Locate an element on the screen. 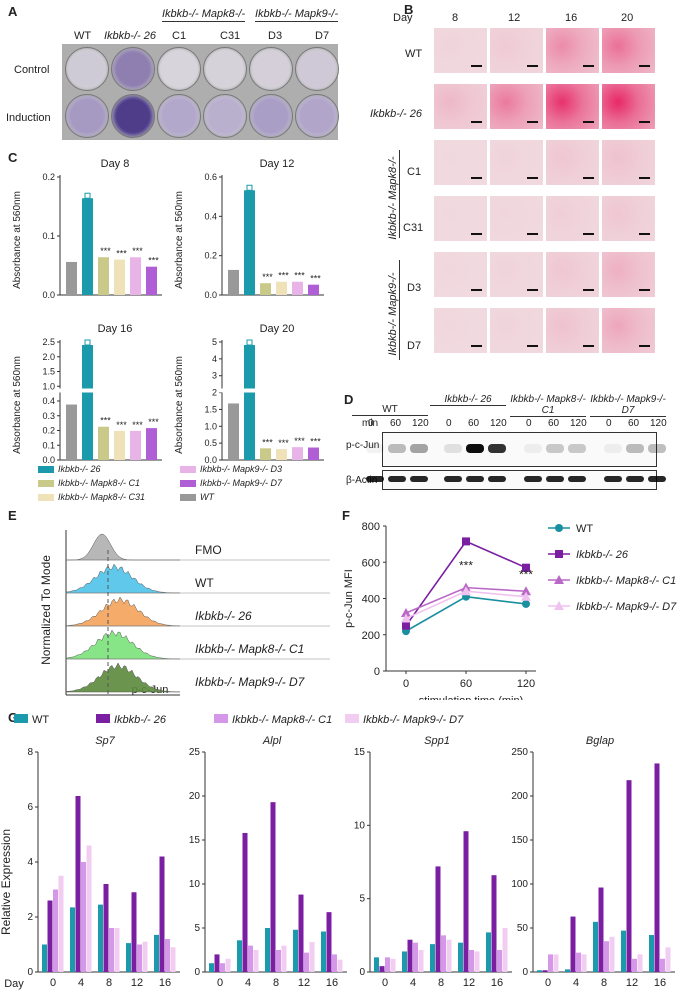 Image resolution: width=687 pixels, height=992 pixels. c-tick-label: 2.0 is located at coordinates (48, 357).